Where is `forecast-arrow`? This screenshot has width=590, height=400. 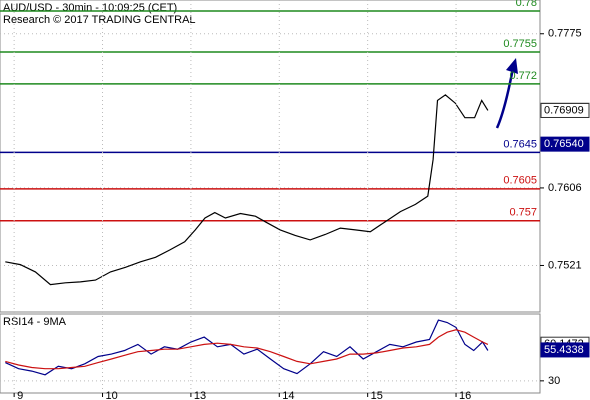 forecast-arrow is located at coordinates (505, 98).